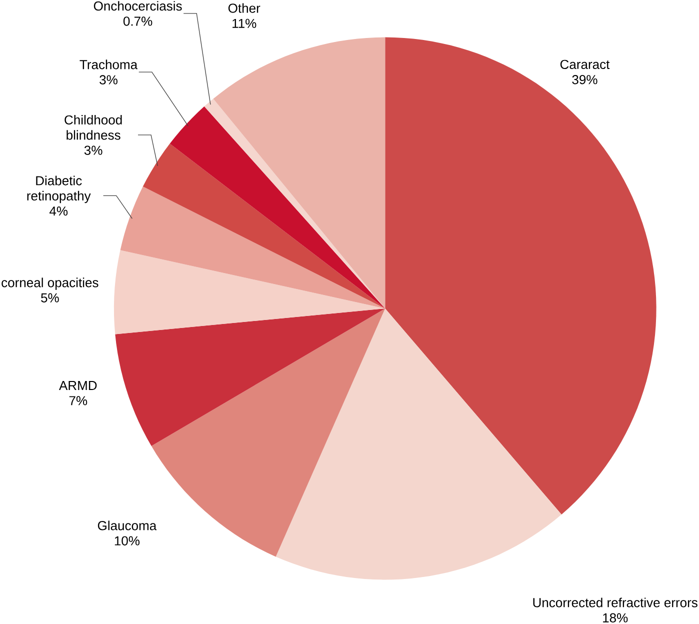 The image size is (699, 624). Describe the element at coordinates (50, 284) in the screenshot. I see `slice-label: corneal opacities` at that location.